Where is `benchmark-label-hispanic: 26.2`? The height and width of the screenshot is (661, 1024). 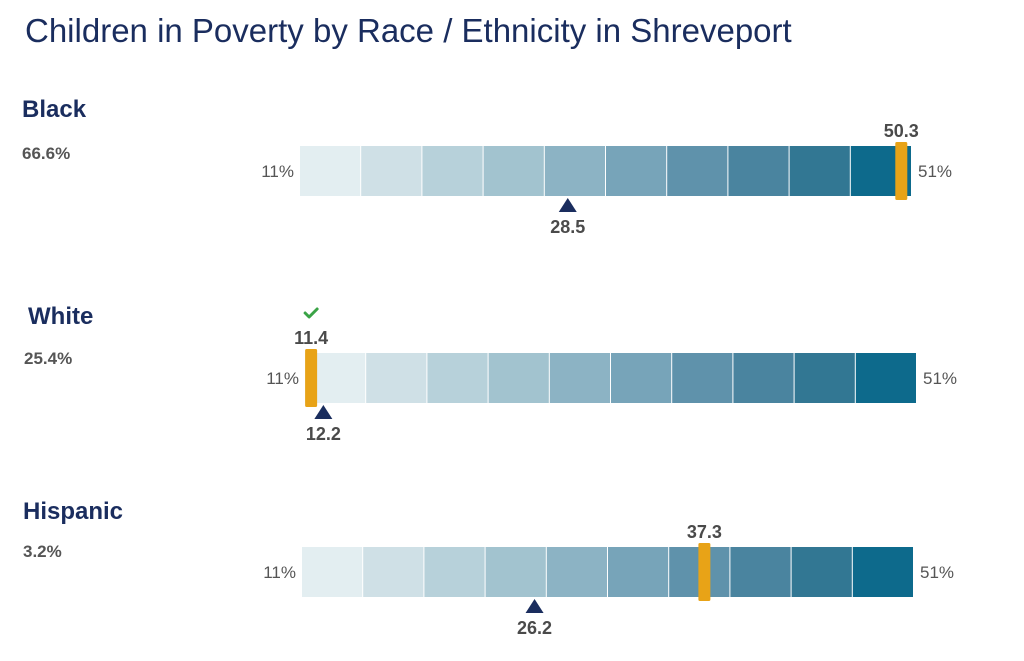
benchmark-label-hispanic: 26.2 is located at coordinates (534, 628).